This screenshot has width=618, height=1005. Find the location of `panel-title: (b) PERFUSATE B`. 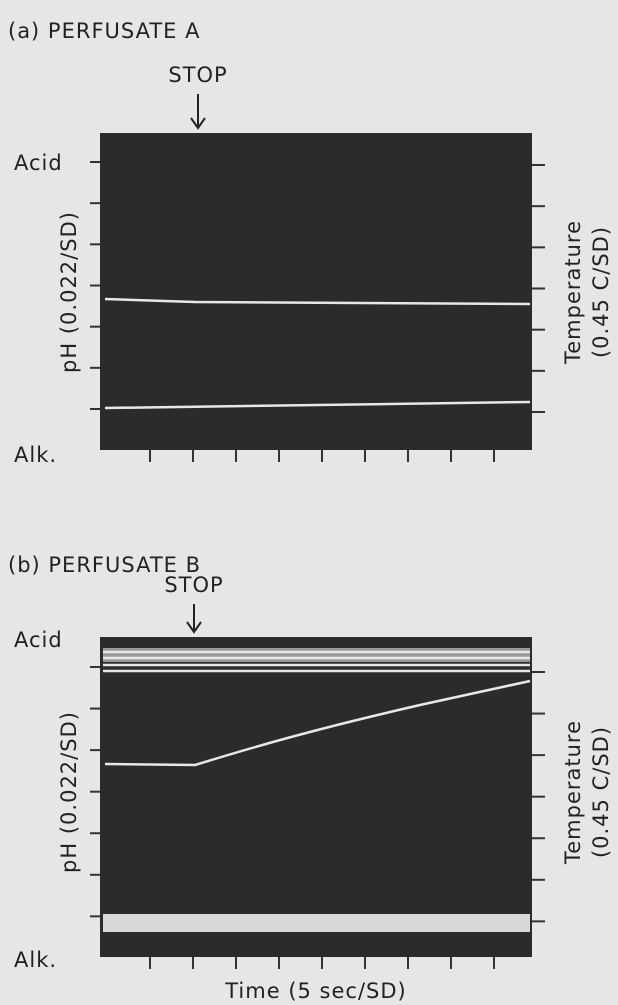

panel-title: (b) PERFUSATE B is located at coordinates (104, 565).